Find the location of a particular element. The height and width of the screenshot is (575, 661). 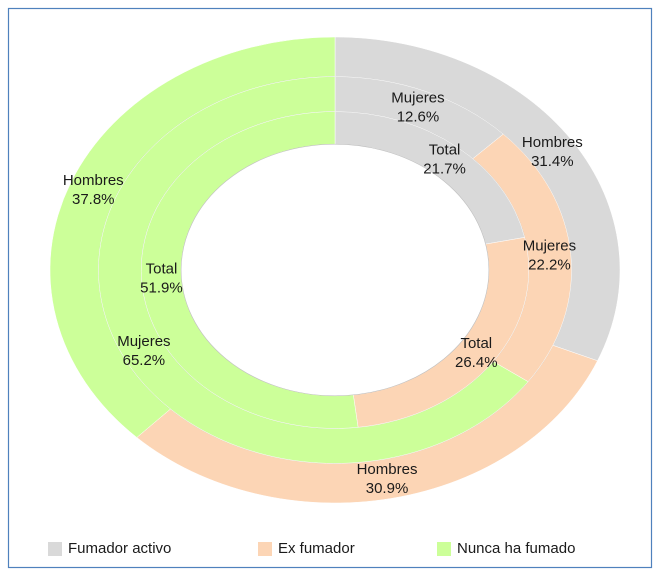

legend-label: Nunca ha fumado is located at coordinates (516, 548).